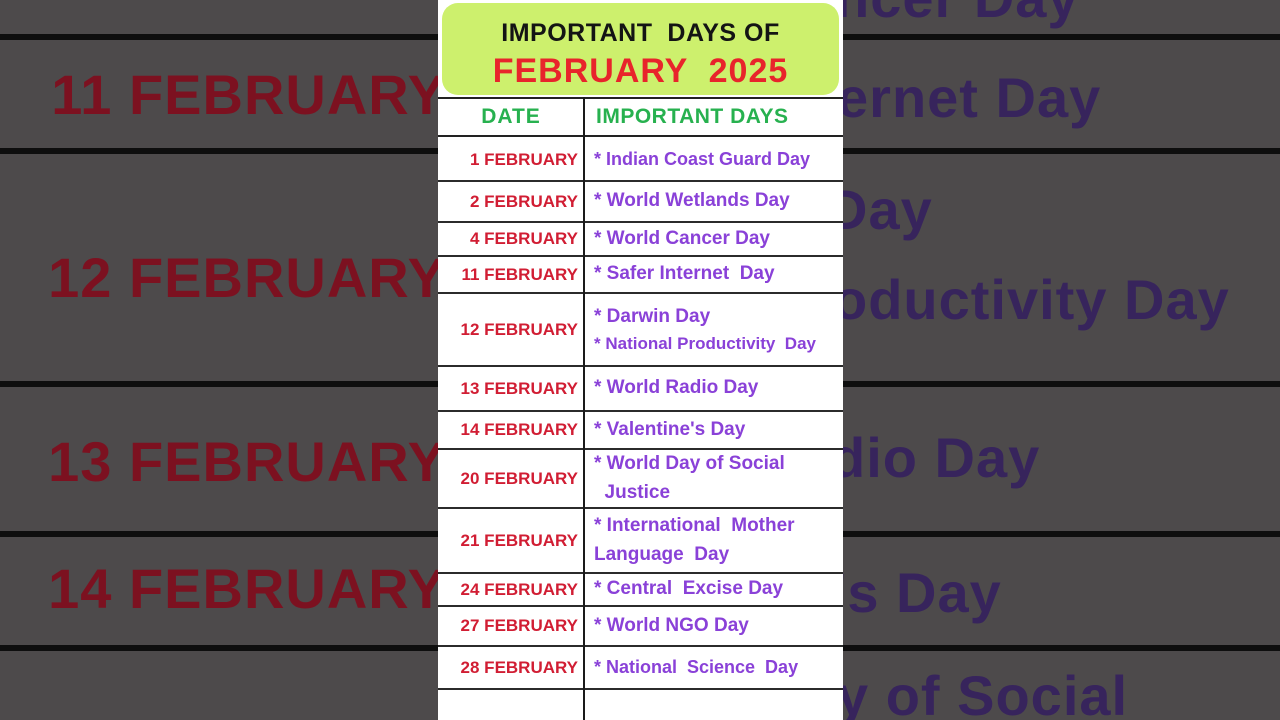 The height and width of the screenshot is (720, 1280). What do you see at coordinates (243, 461) in the screenshot?
I see `background-date-fragment: 13 FEBRUARY` at bounding box center [243, 461].